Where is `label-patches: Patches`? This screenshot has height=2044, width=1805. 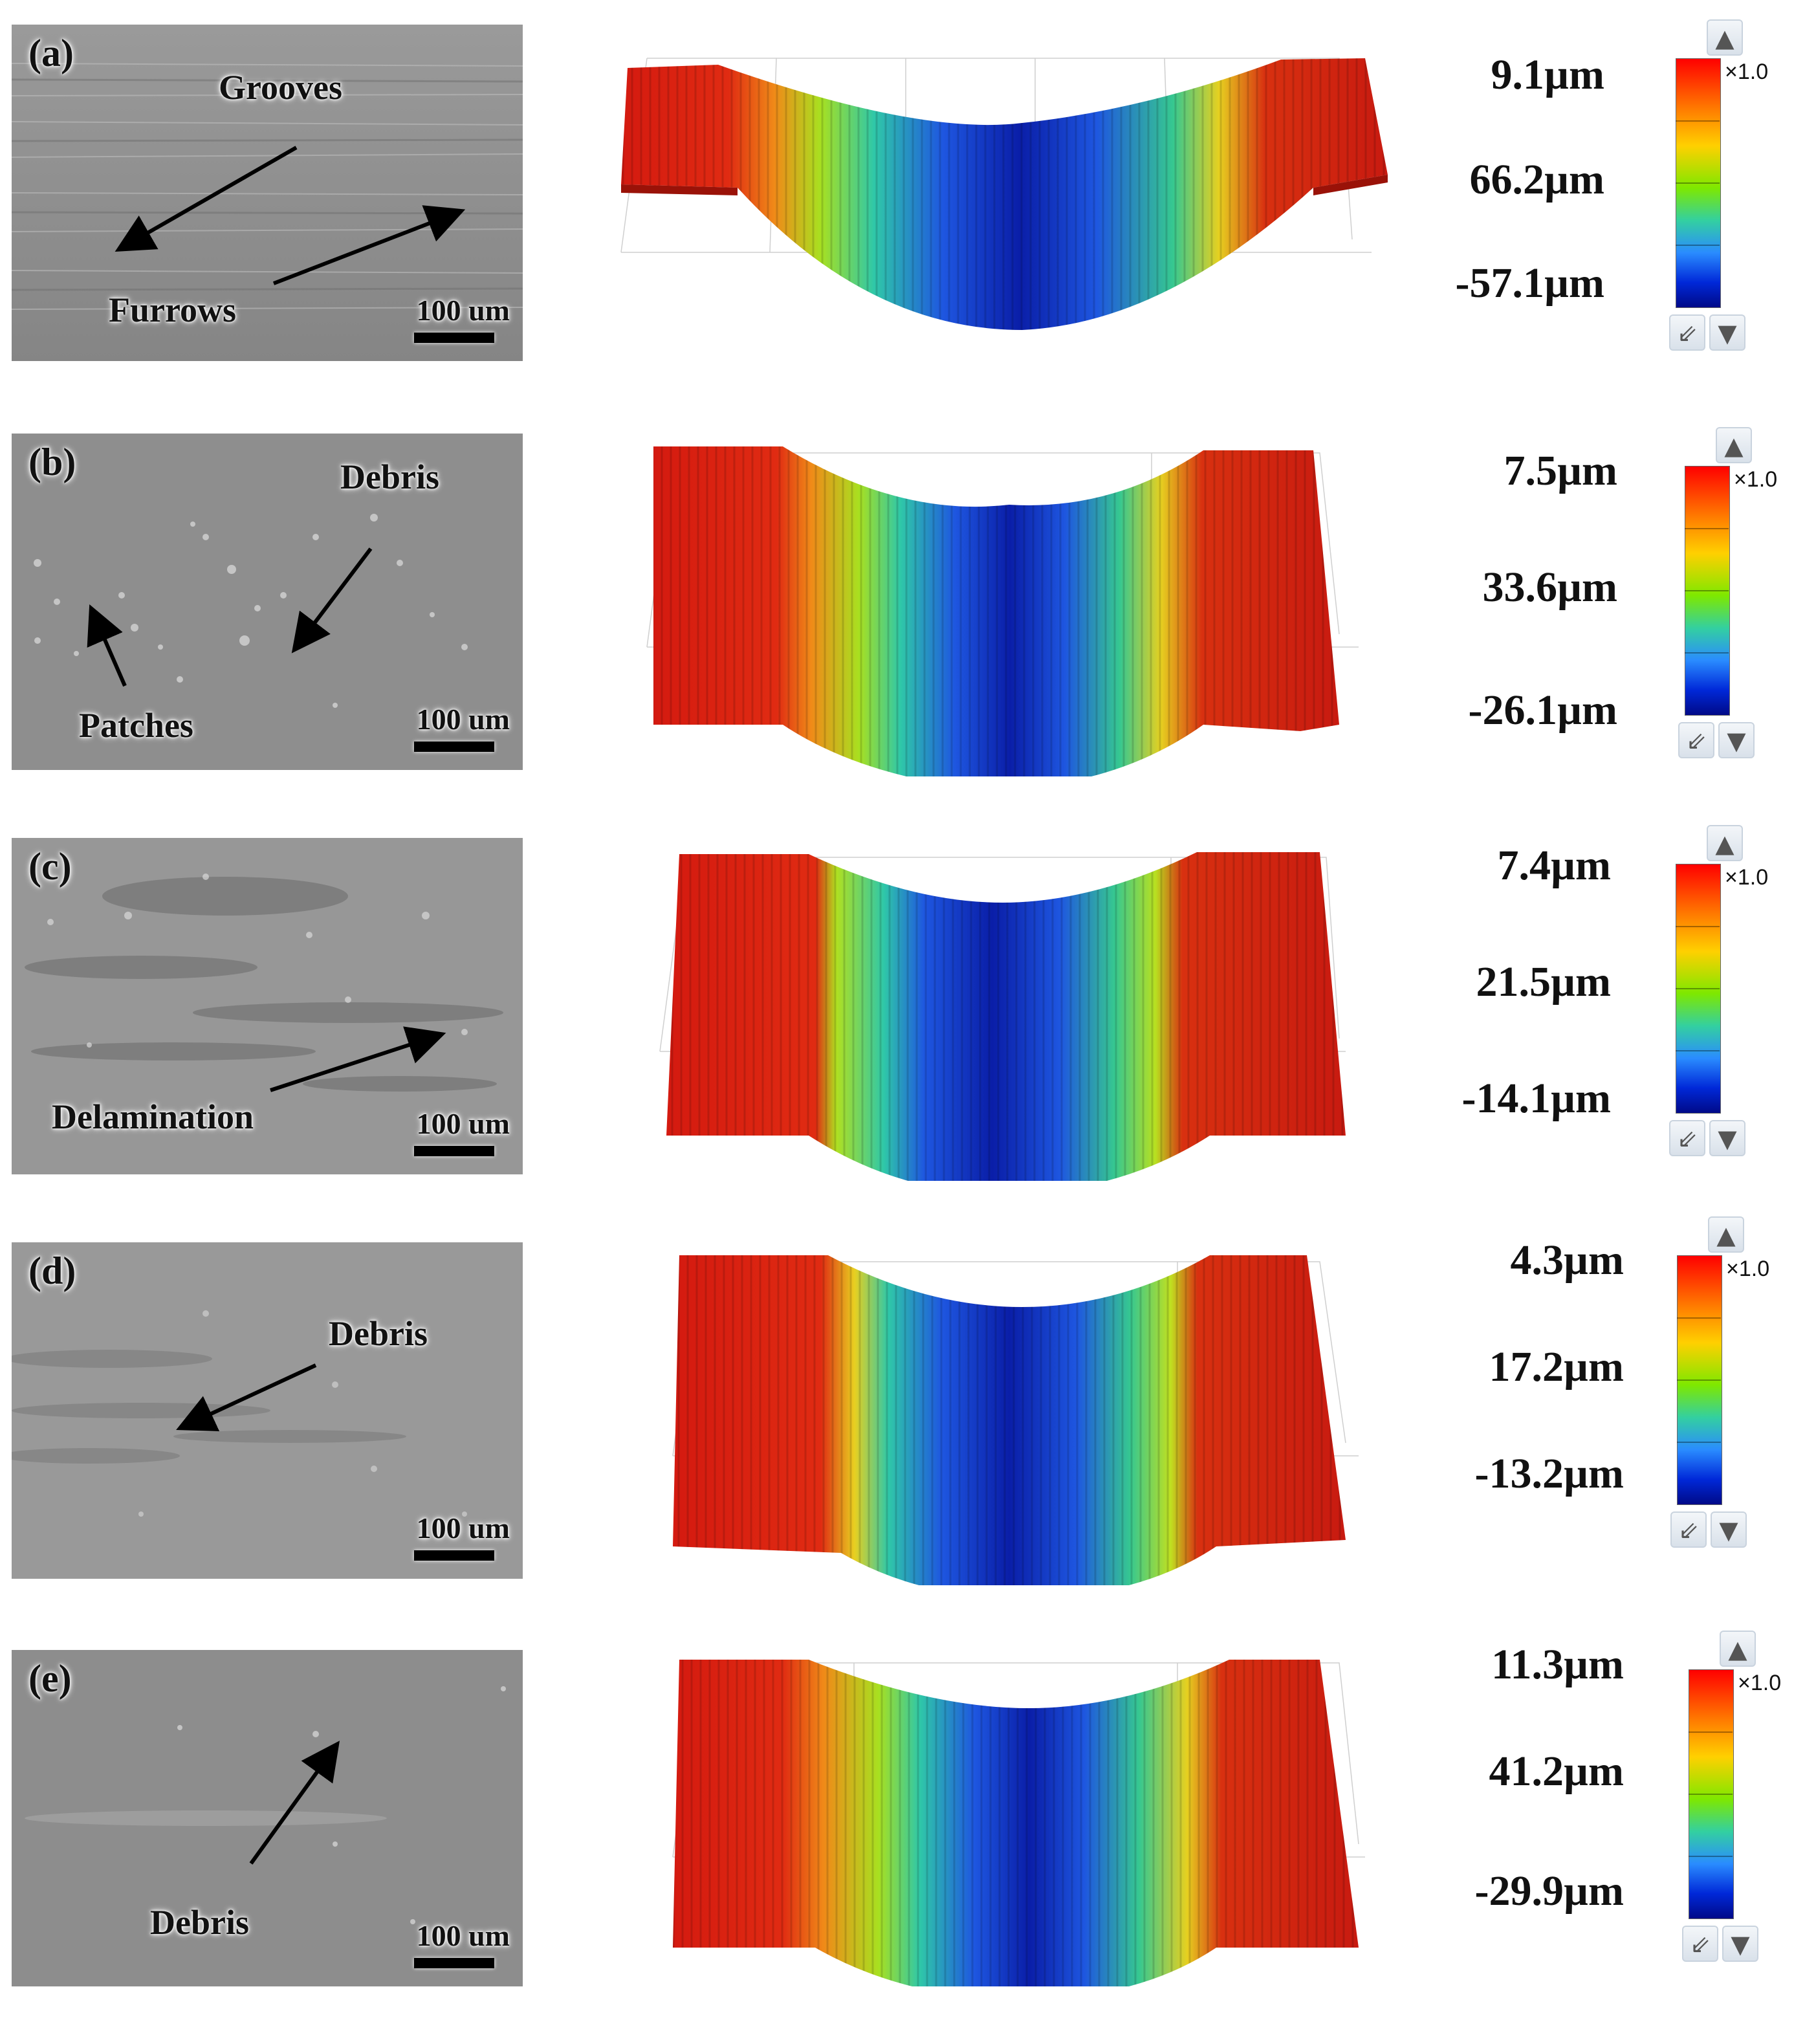 label-patches: Patches is located at coordinates (136, 725).